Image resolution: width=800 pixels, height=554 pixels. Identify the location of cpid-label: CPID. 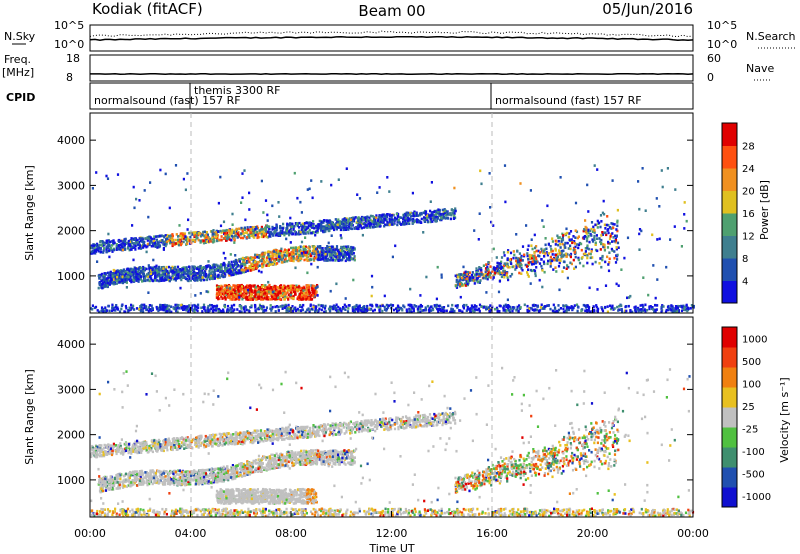
(20, 97).